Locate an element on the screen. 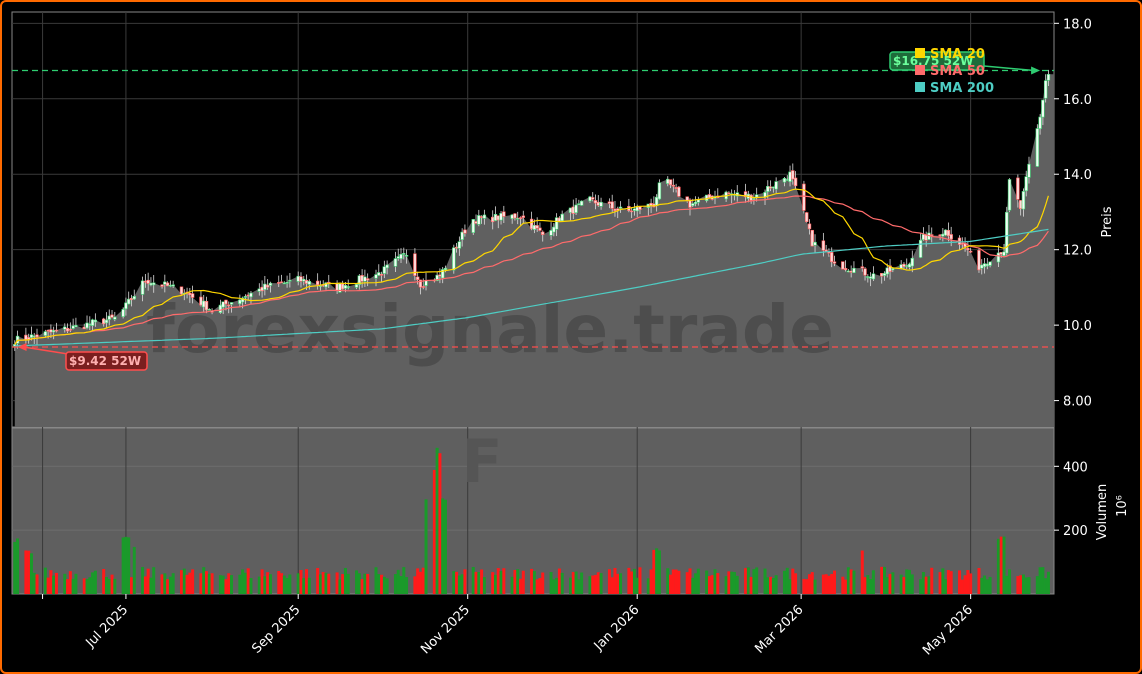  volume-tick-label: 400 is located at coordinates (1075, 467).